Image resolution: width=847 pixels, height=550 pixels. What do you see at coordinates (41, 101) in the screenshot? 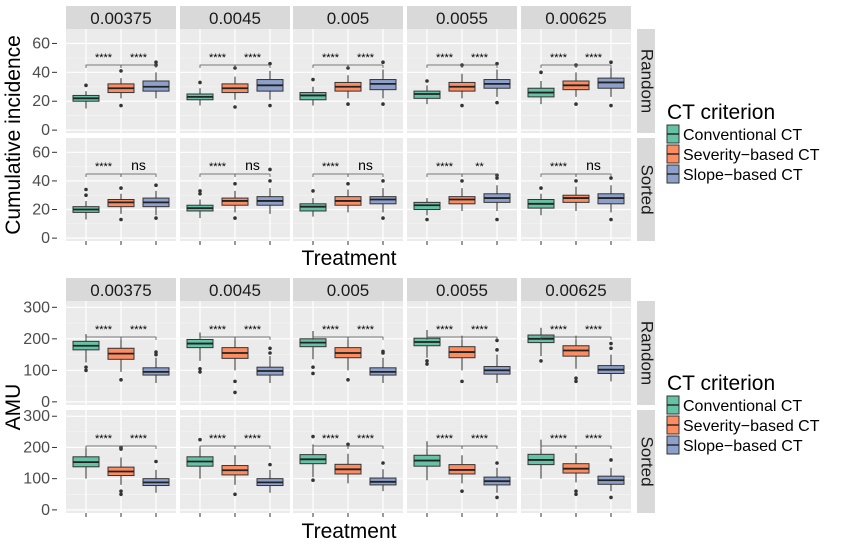
I see `y-tick-label: 20` at bounding box center [41, 101].